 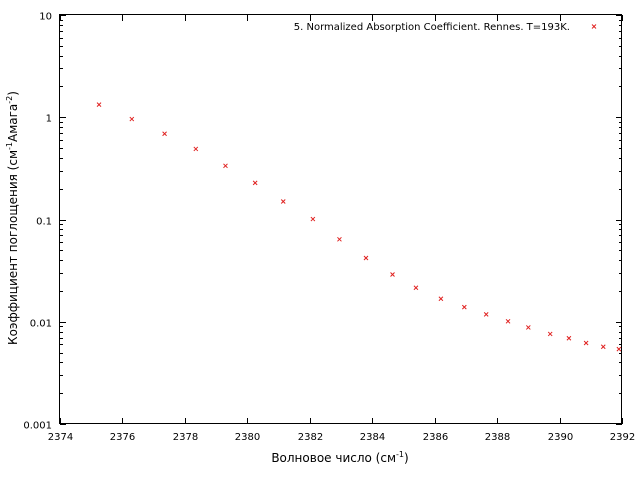 I want to click on legend-marker-symbol, so click(x=594, y=26).